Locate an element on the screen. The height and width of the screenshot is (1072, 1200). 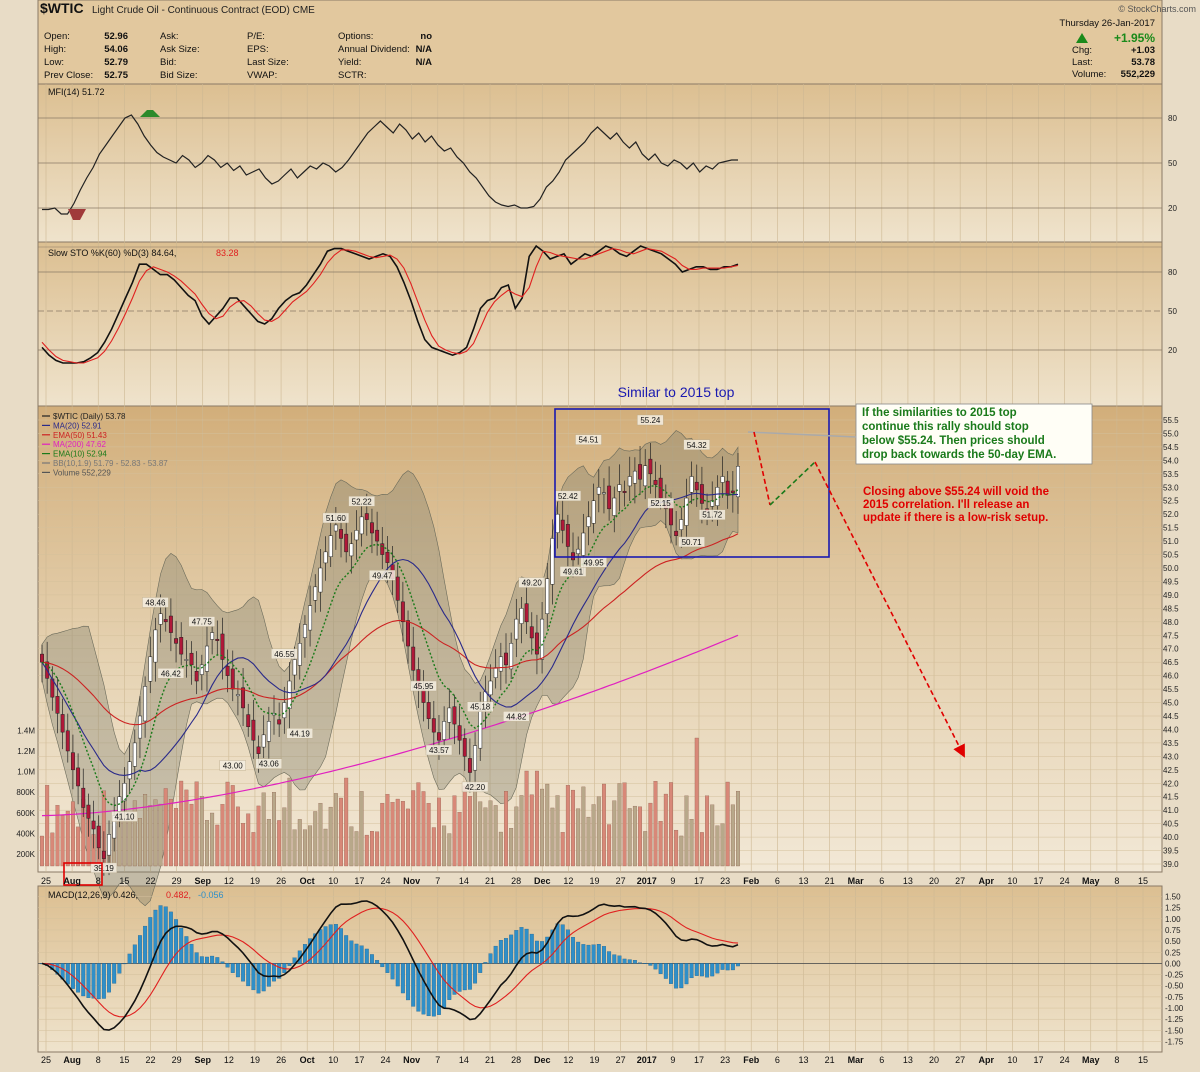
volume-tick-label: 200K is located at coordinates (25, 854).